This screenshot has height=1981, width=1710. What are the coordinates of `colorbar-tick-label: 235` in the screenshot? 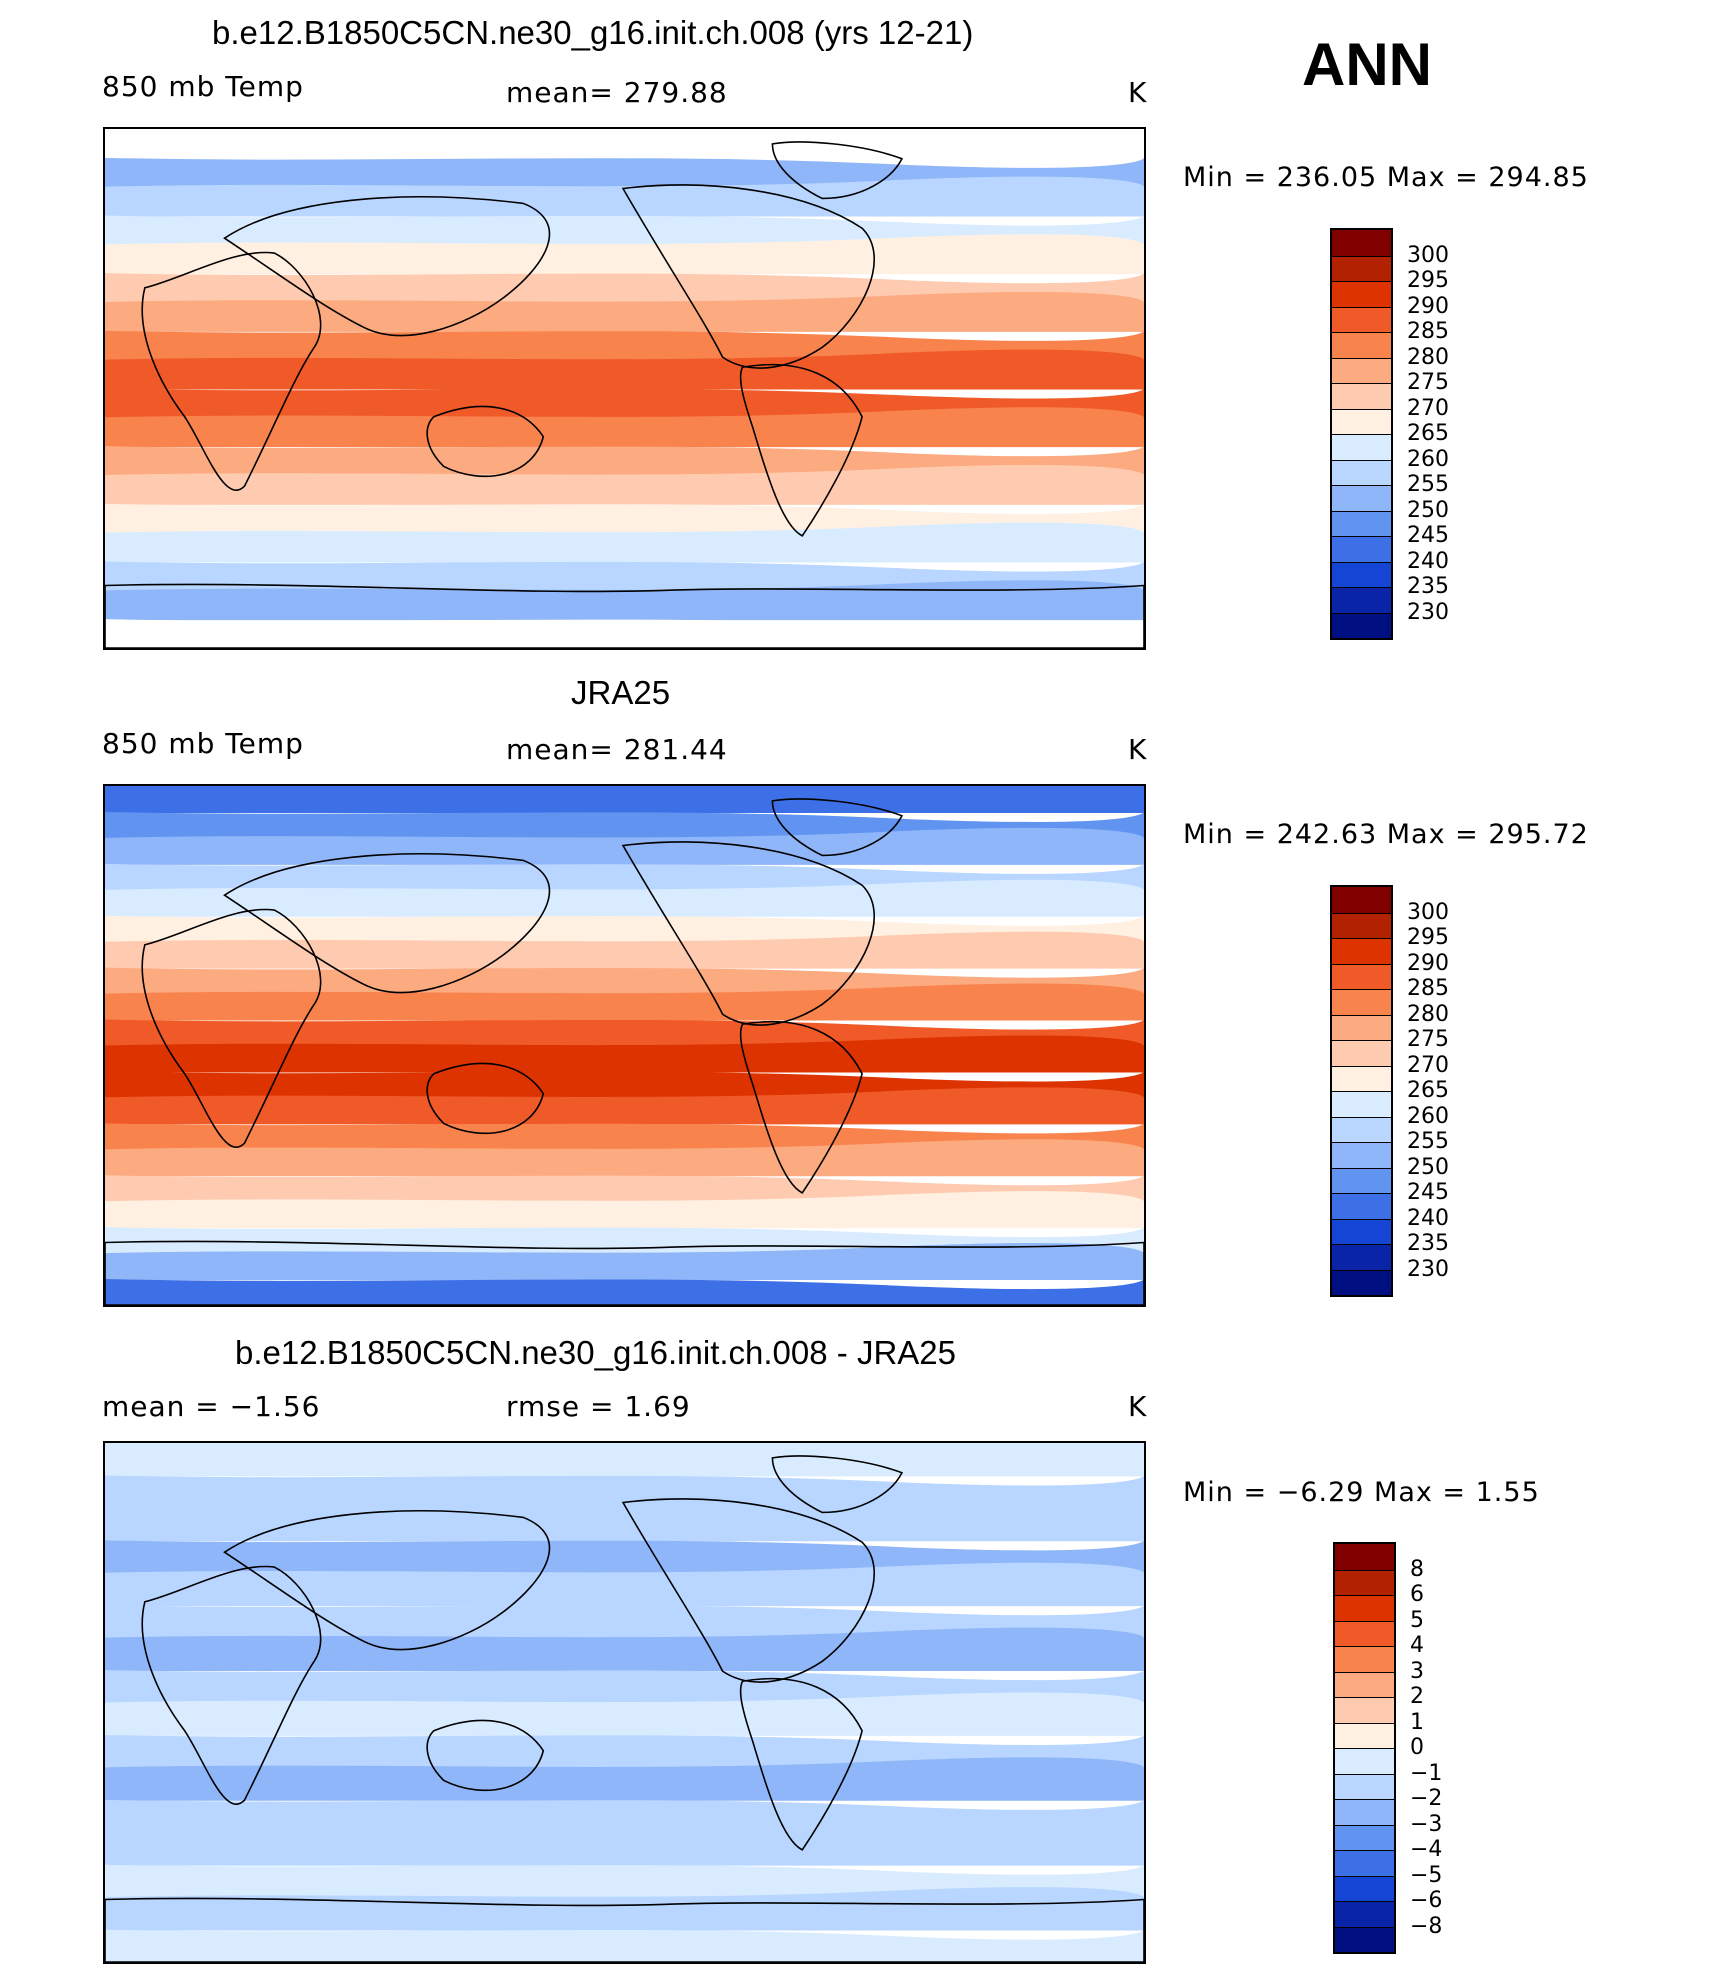 It's located at (1428, 586).